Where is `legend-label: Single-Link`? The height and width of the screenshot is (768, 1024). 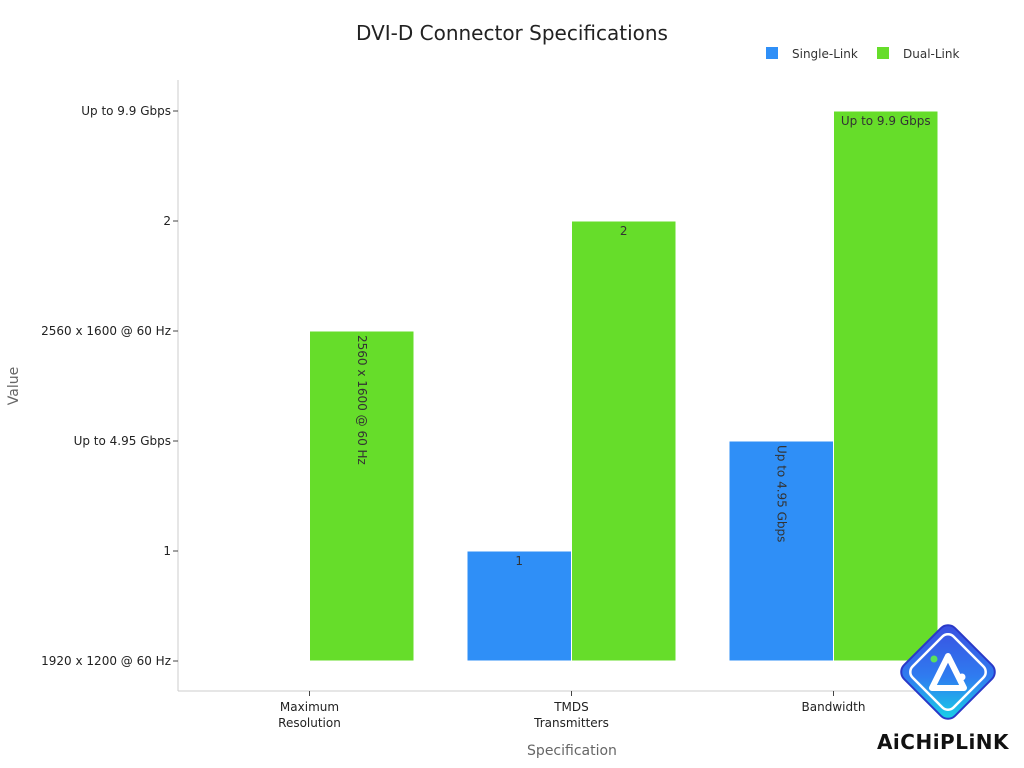
legend-label: Single-Link is located at coordinates (825, 54).